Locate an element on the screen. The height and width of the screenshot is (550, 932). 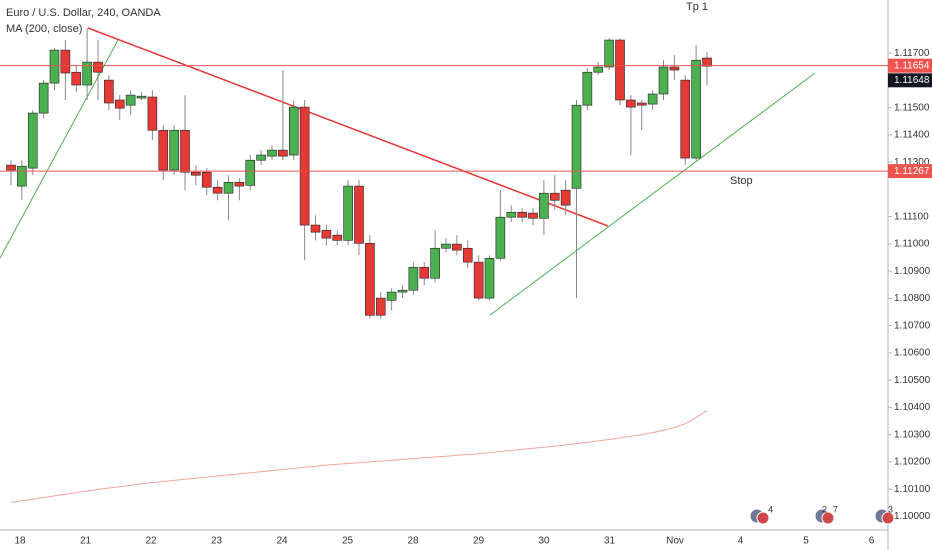
y-tick-label: 1.10300 is located at coordinates (912, 434).